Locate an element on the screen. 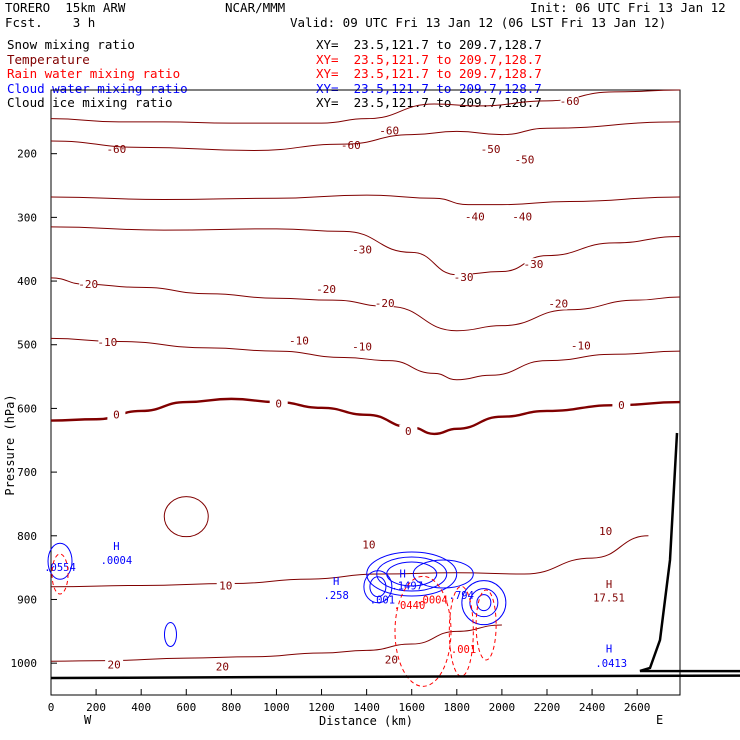  isotherm-label: -60 is located at coordinates (389, 130).